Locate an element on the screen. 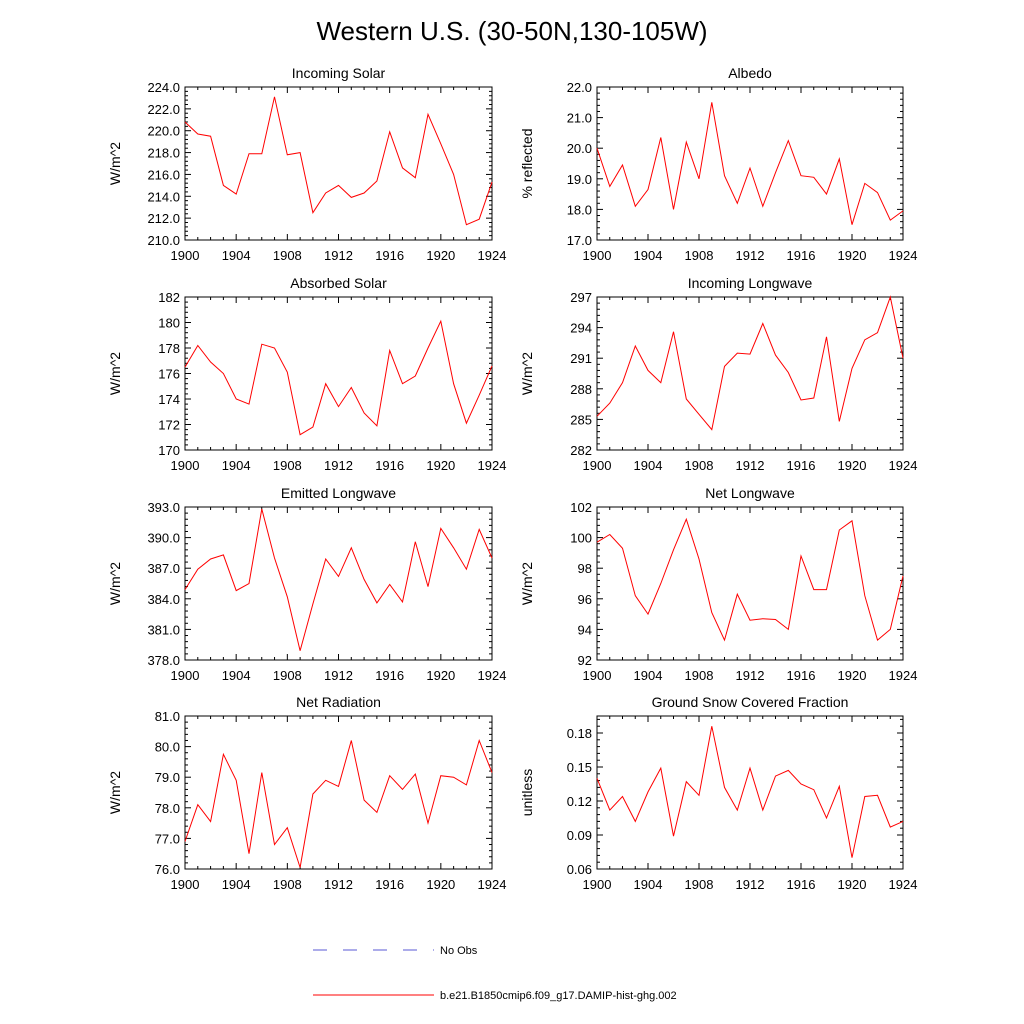 The width and height of the screenshot is (1024, 1024). panel-title: Albedo is located at coordinates (750, 73).